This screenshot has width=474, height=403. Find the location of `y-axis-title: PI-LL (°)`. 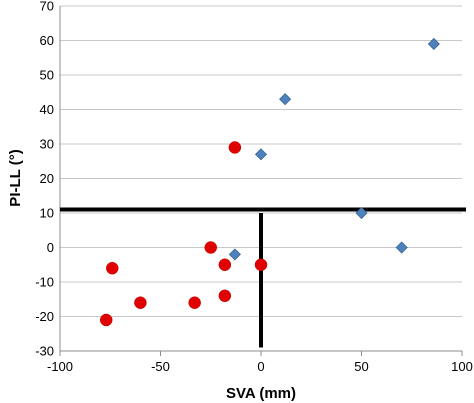

y-axis-title: PI-LL (°) is located at coordinates (15, 177).